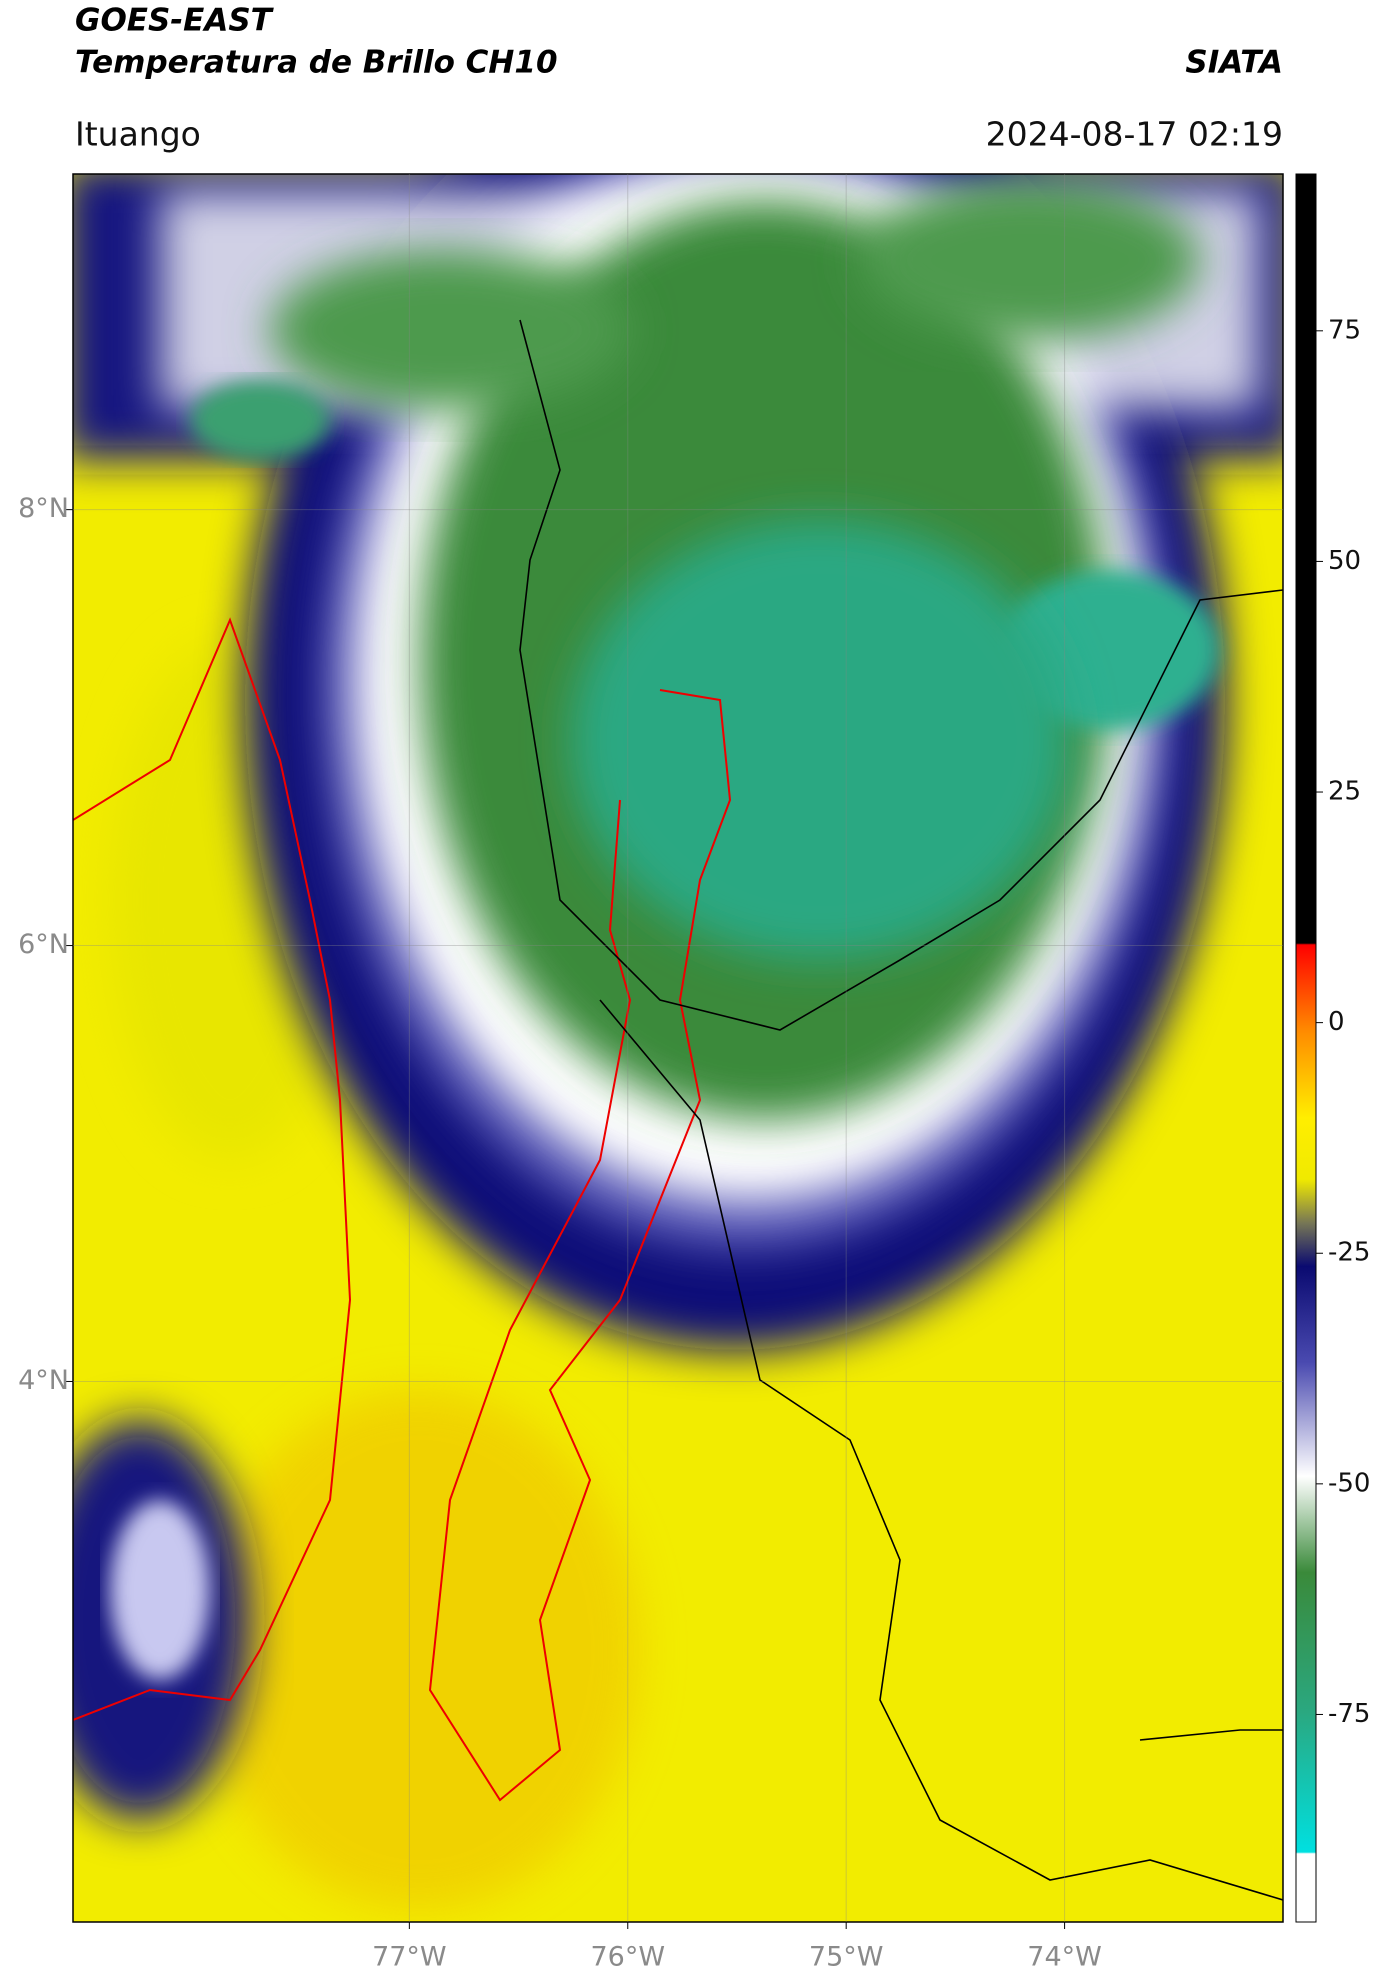 This screenshot has height=1985, width=1384. I want to click on colorbar-tick-label: 0, so click(1336, 1022).